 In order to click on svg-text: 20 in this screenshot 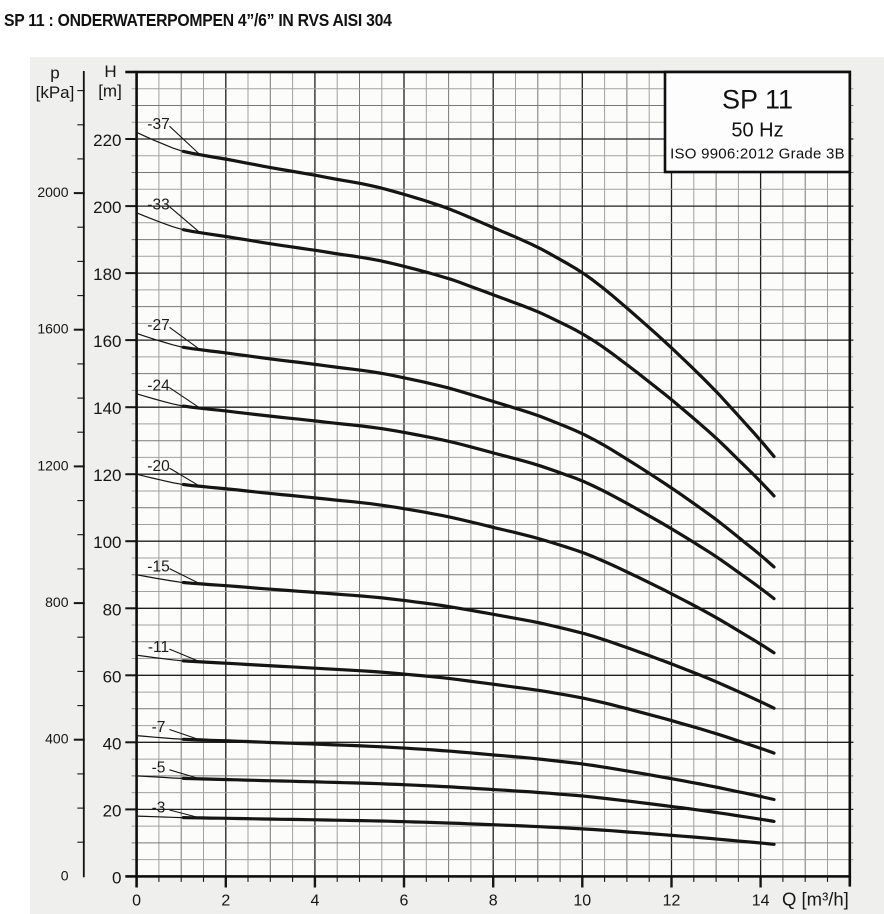, I will do `click(112, 810)`.